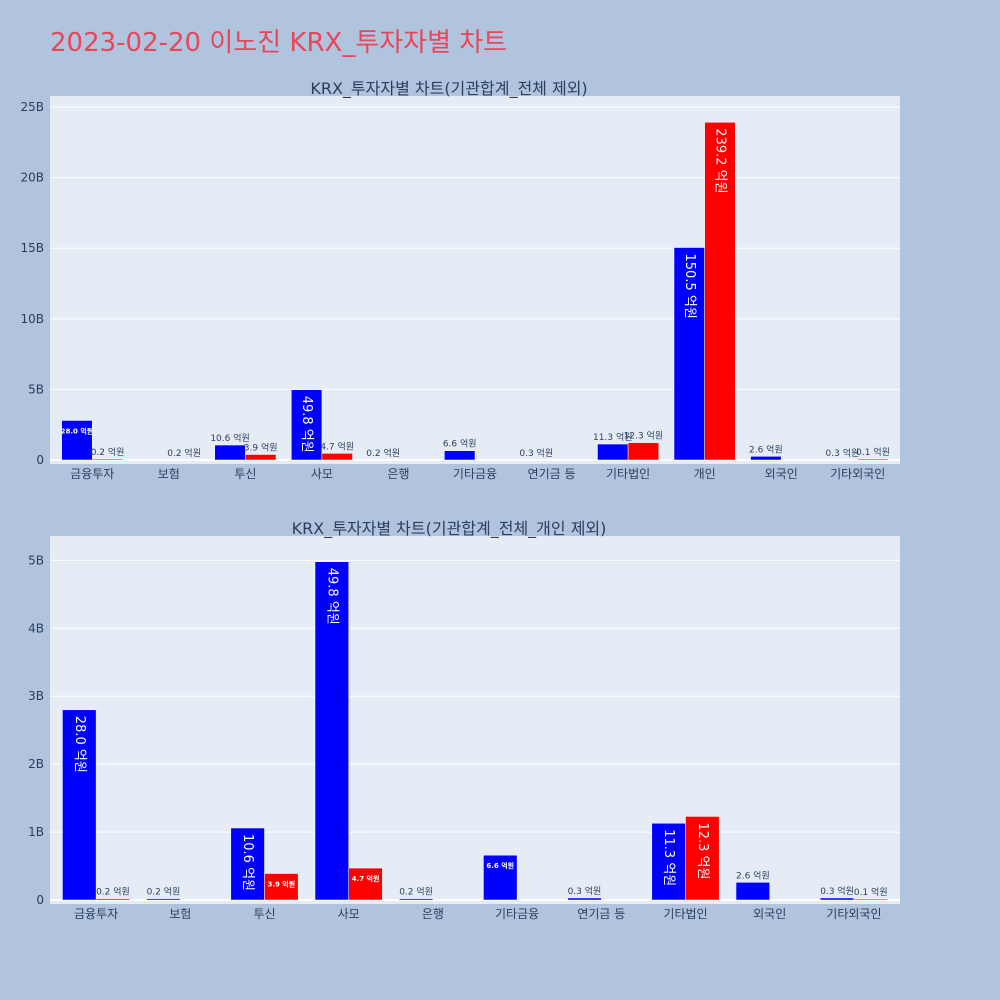 The width and height of the screenshot is (1000, 1000). Describe the element at coordinates (689, 286) in the screenshot. I see `data-label: 150.5 억원` at that location.